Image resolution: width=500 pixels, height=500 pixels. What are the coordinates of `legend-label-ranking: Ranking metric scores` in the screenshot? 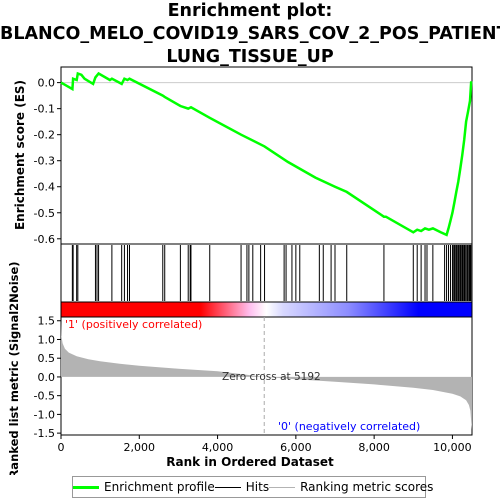 It's located at (367, 487).